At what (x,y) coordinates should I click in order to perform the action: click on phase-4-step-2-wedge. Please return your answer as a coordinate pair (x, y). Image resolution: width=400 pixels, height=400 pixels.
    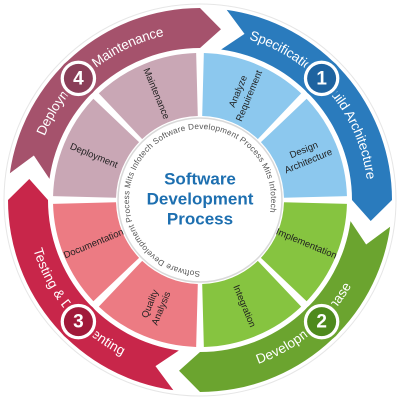
    Looking at the image, I should click on (148, 96).